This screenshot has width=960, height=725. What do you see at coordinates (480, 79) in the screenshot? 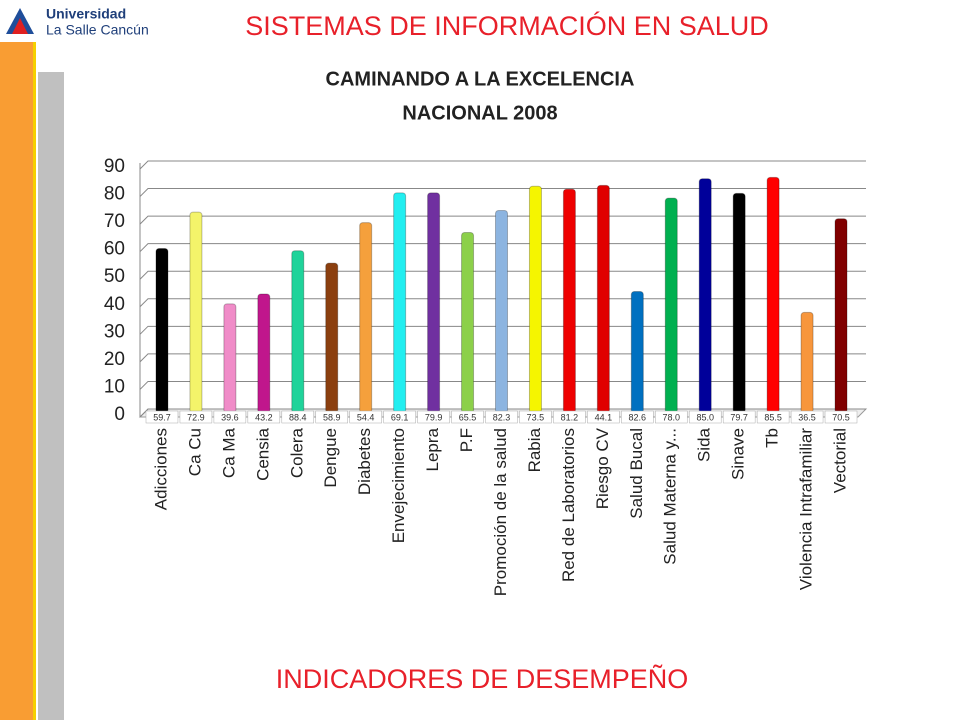
I see `chart-title: CAMINANDO A LA EXCELENCIA` at bounding box center [480, 79].